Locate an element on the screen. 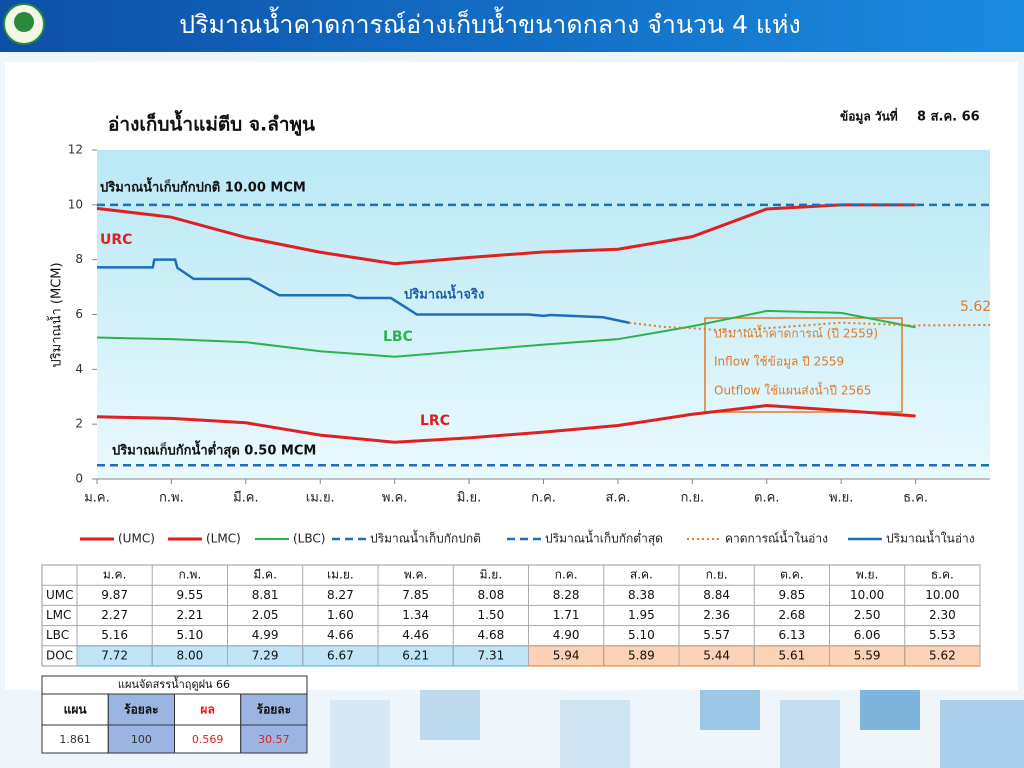 The width and height of the screenshot is (1024, 768). y-axis-label: ปริมาณน้ำ (MCM) is located at coordinates (56, 314).